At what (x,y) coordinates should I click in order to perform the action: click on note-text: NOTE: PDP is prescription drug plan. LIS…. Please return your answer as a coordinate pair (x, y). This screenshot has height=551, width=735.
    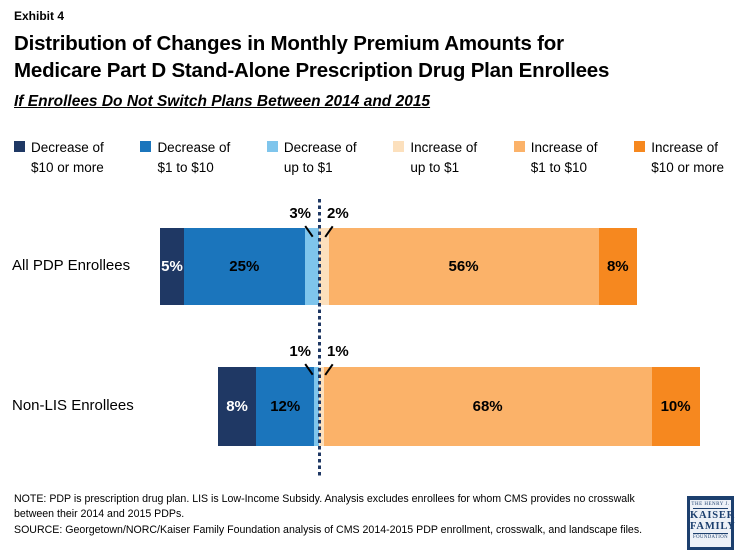
    Looking at the image, I should click on (324, 507).